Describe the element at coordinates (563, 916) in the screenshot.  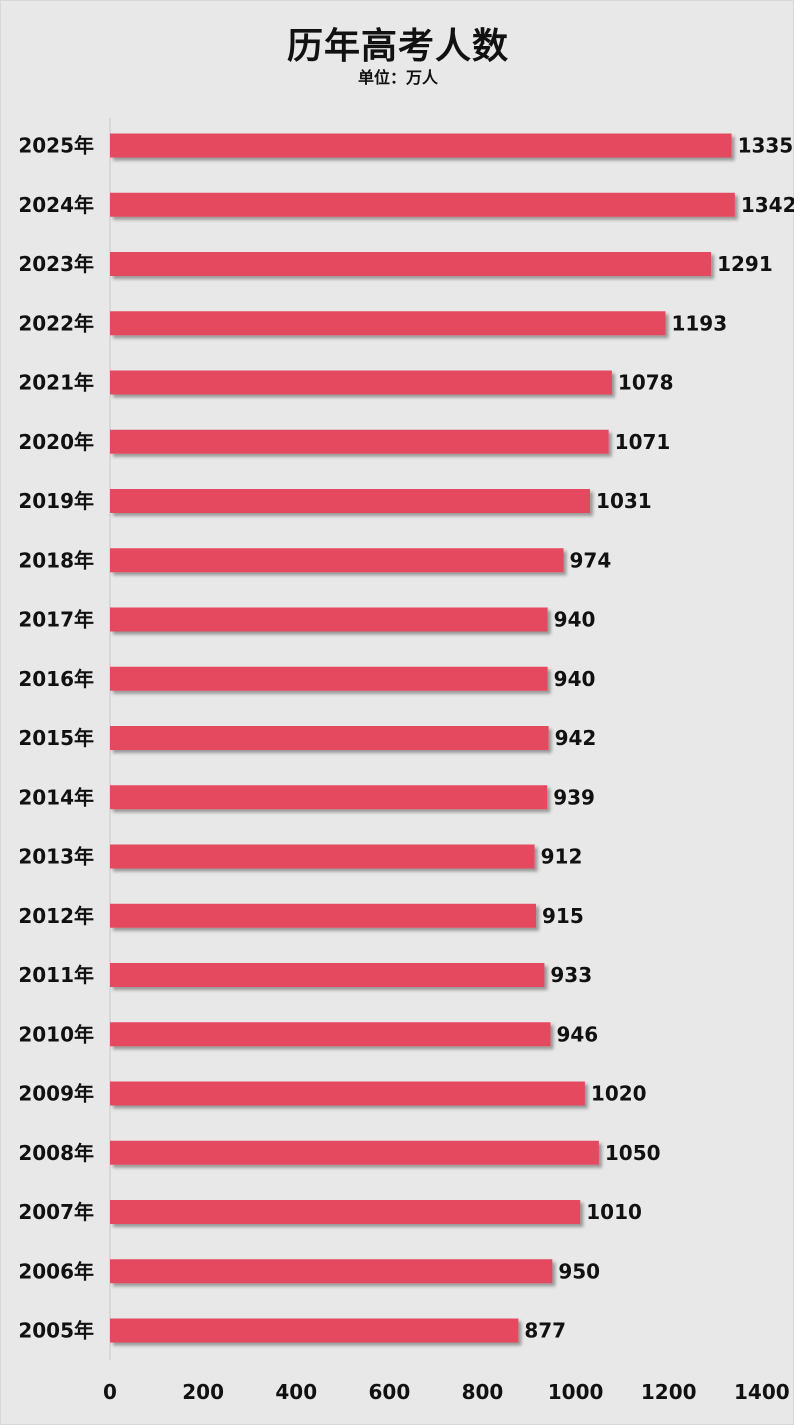
I see `data-label: 915` at that location.